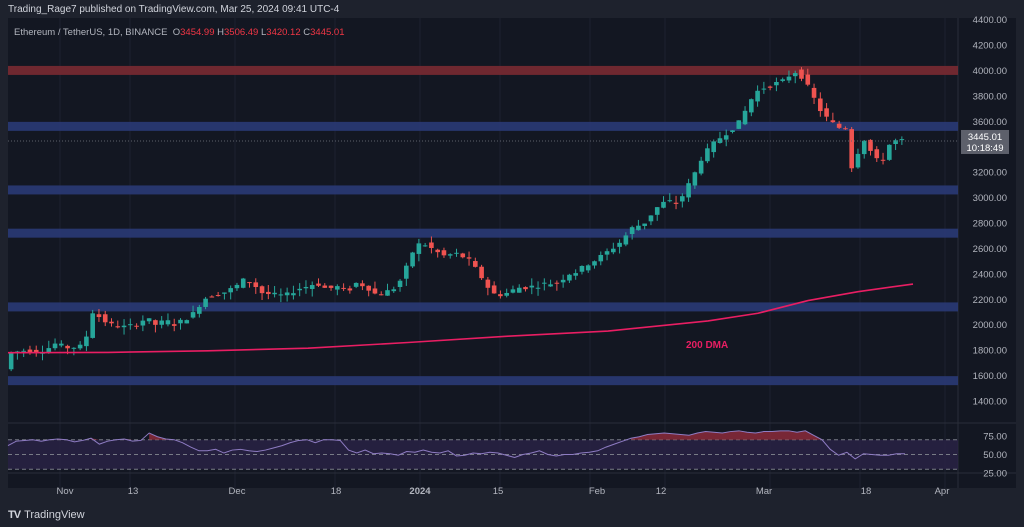 The width and height of the screenshot is (1024, 527). Describe the element at coordinates (46, 515) in the screenshot. I see `tradingview-logo: TV TradingView` at that location.